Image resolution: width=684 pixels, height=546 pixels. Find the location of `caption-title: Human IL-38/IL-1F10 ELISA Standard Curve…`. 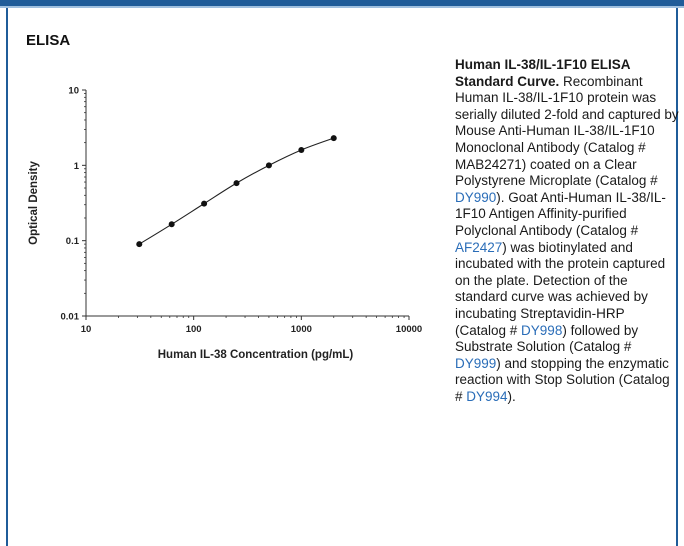

caption-title: Human IL-38/IL-1F10 ELISA Standard Curve… is located at coordinates (543, 73).